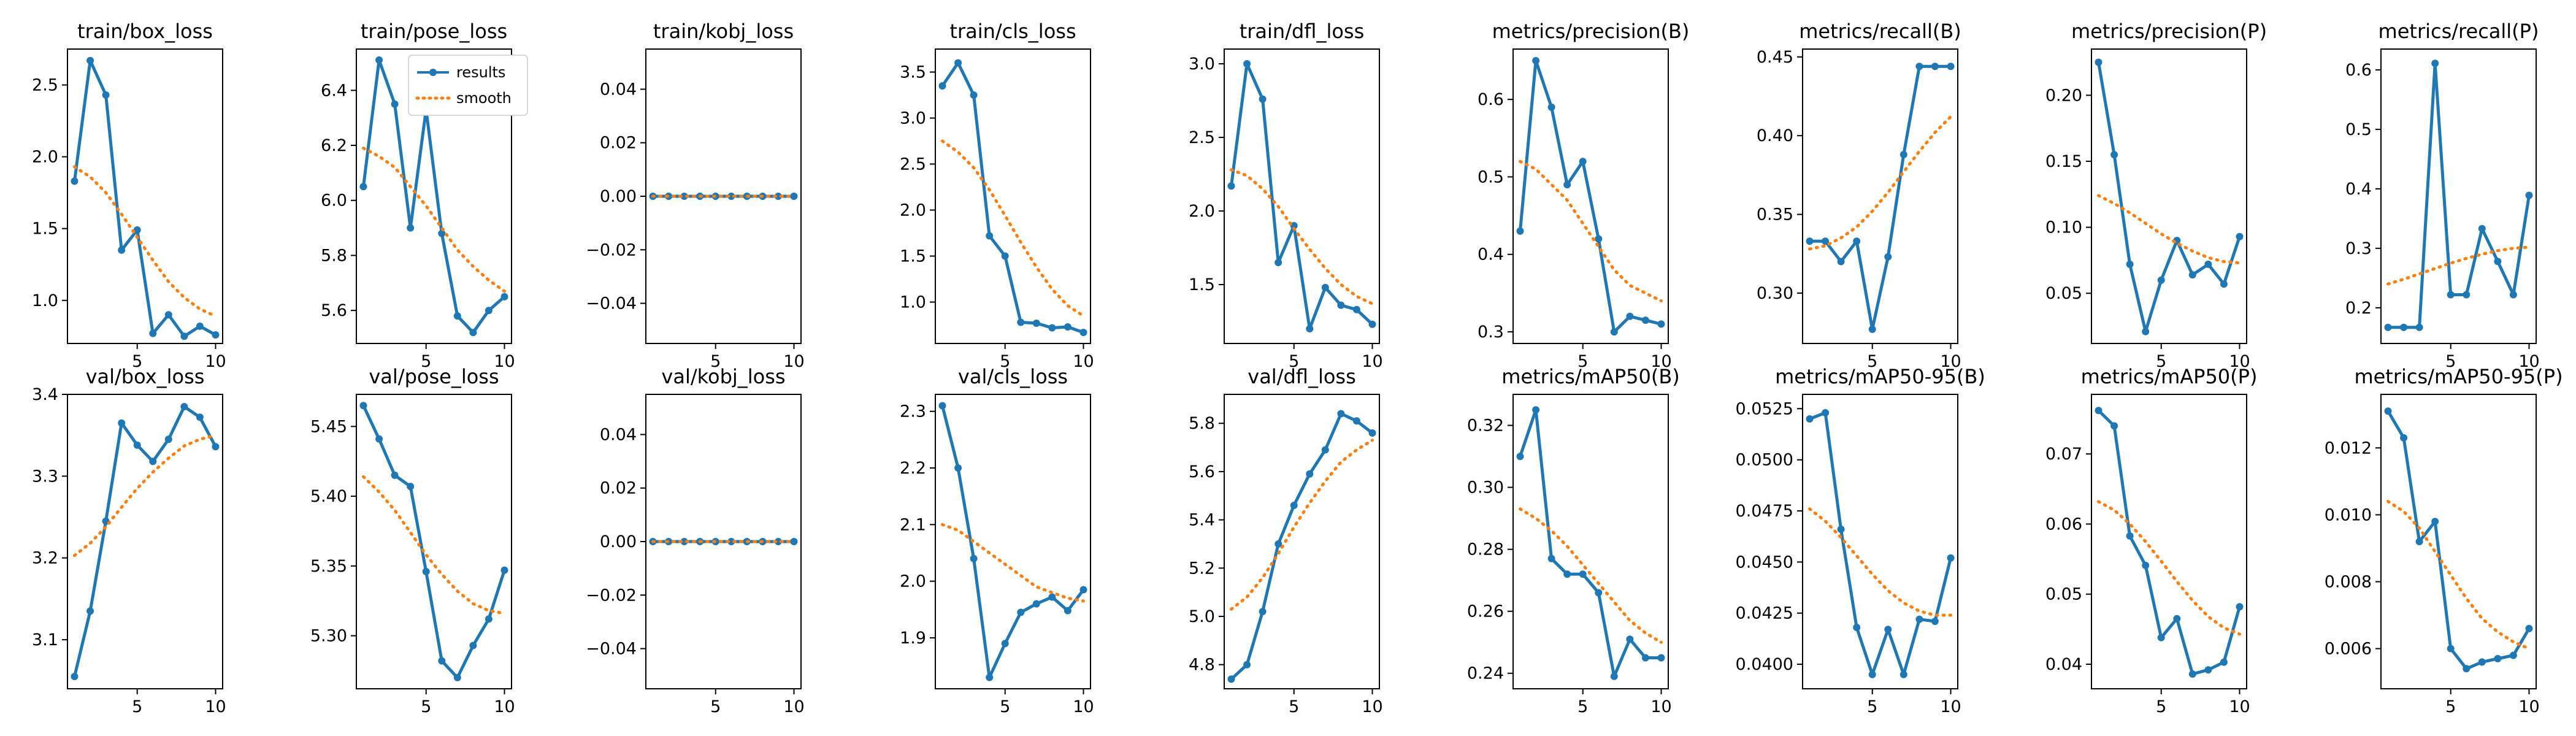  I want to click on y-tick-label: 0.40, so click(1775, 135).